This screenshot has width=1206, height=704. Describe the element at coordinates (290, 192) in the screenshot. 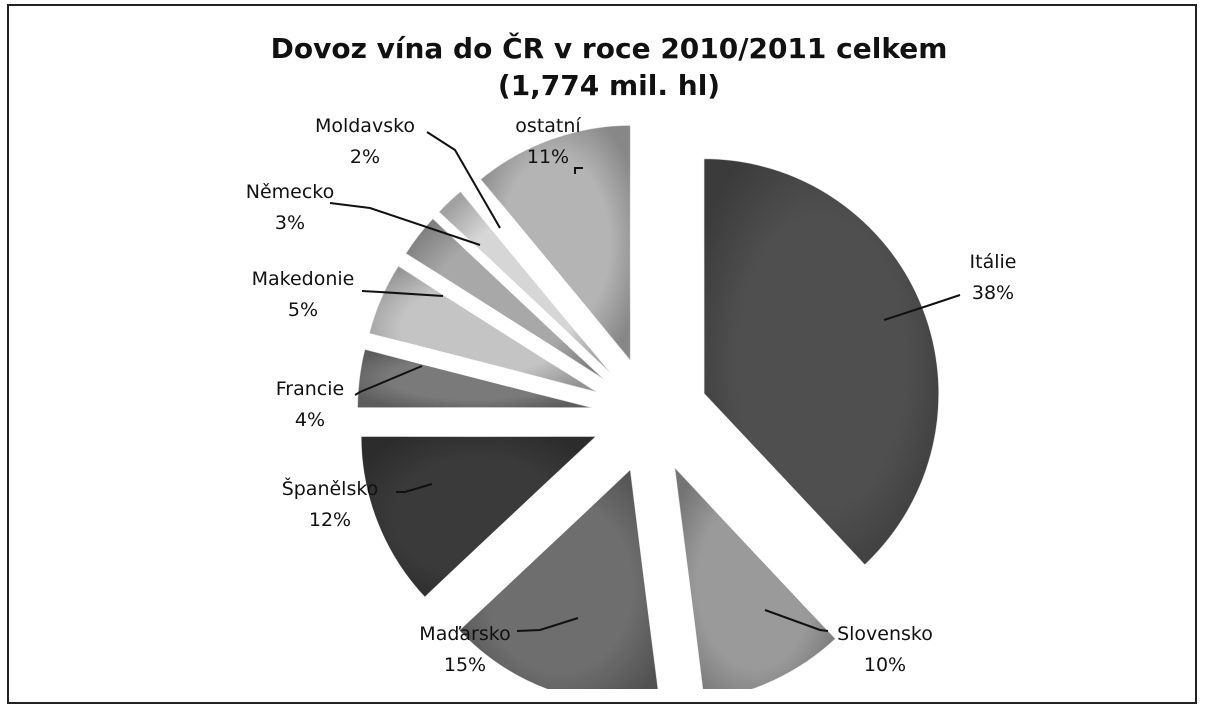

I see `slice-label-7: Německo` at that location.